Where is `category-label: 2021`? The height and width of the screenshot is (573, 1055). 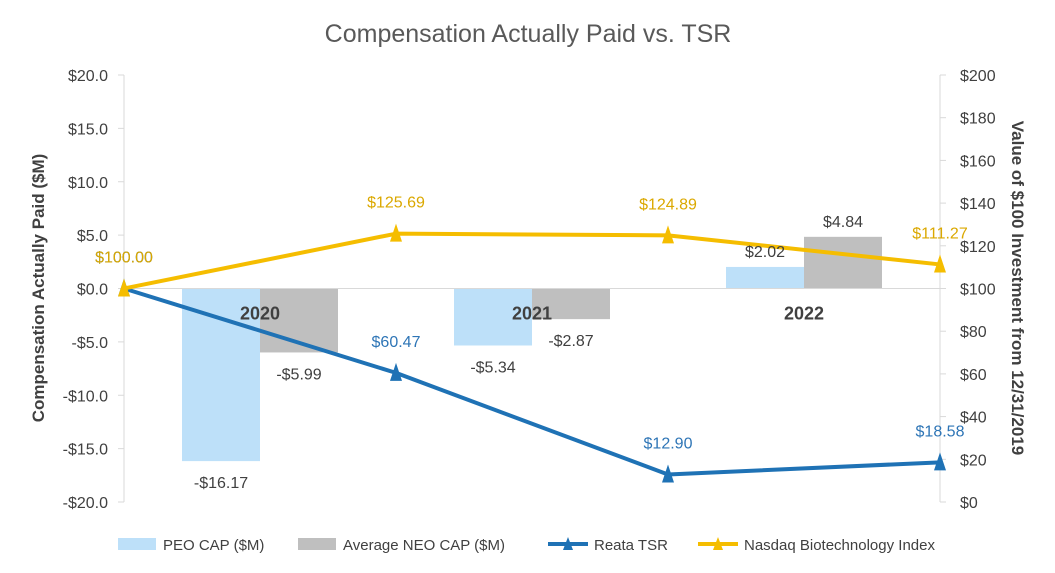
category-label: 2021 is located at coordinates (532, 314).